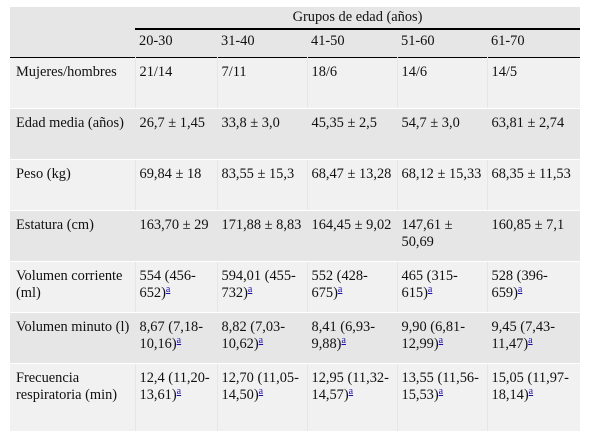 The height and width of the screenshot is (432, 590). I want to click on age-group-header: 31-40, so click(262, 43).